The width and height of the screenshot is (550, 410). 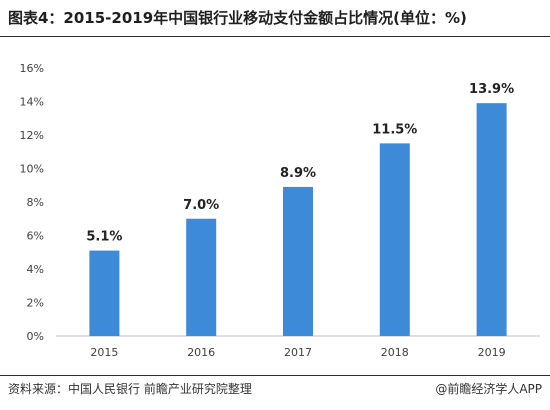 What do you see at coordinates (130, 389) in the screenshot?
I see `source-note: 资料来源：中国人民银行 前瞻产业研究院整理` at bounding box center [130, 389].